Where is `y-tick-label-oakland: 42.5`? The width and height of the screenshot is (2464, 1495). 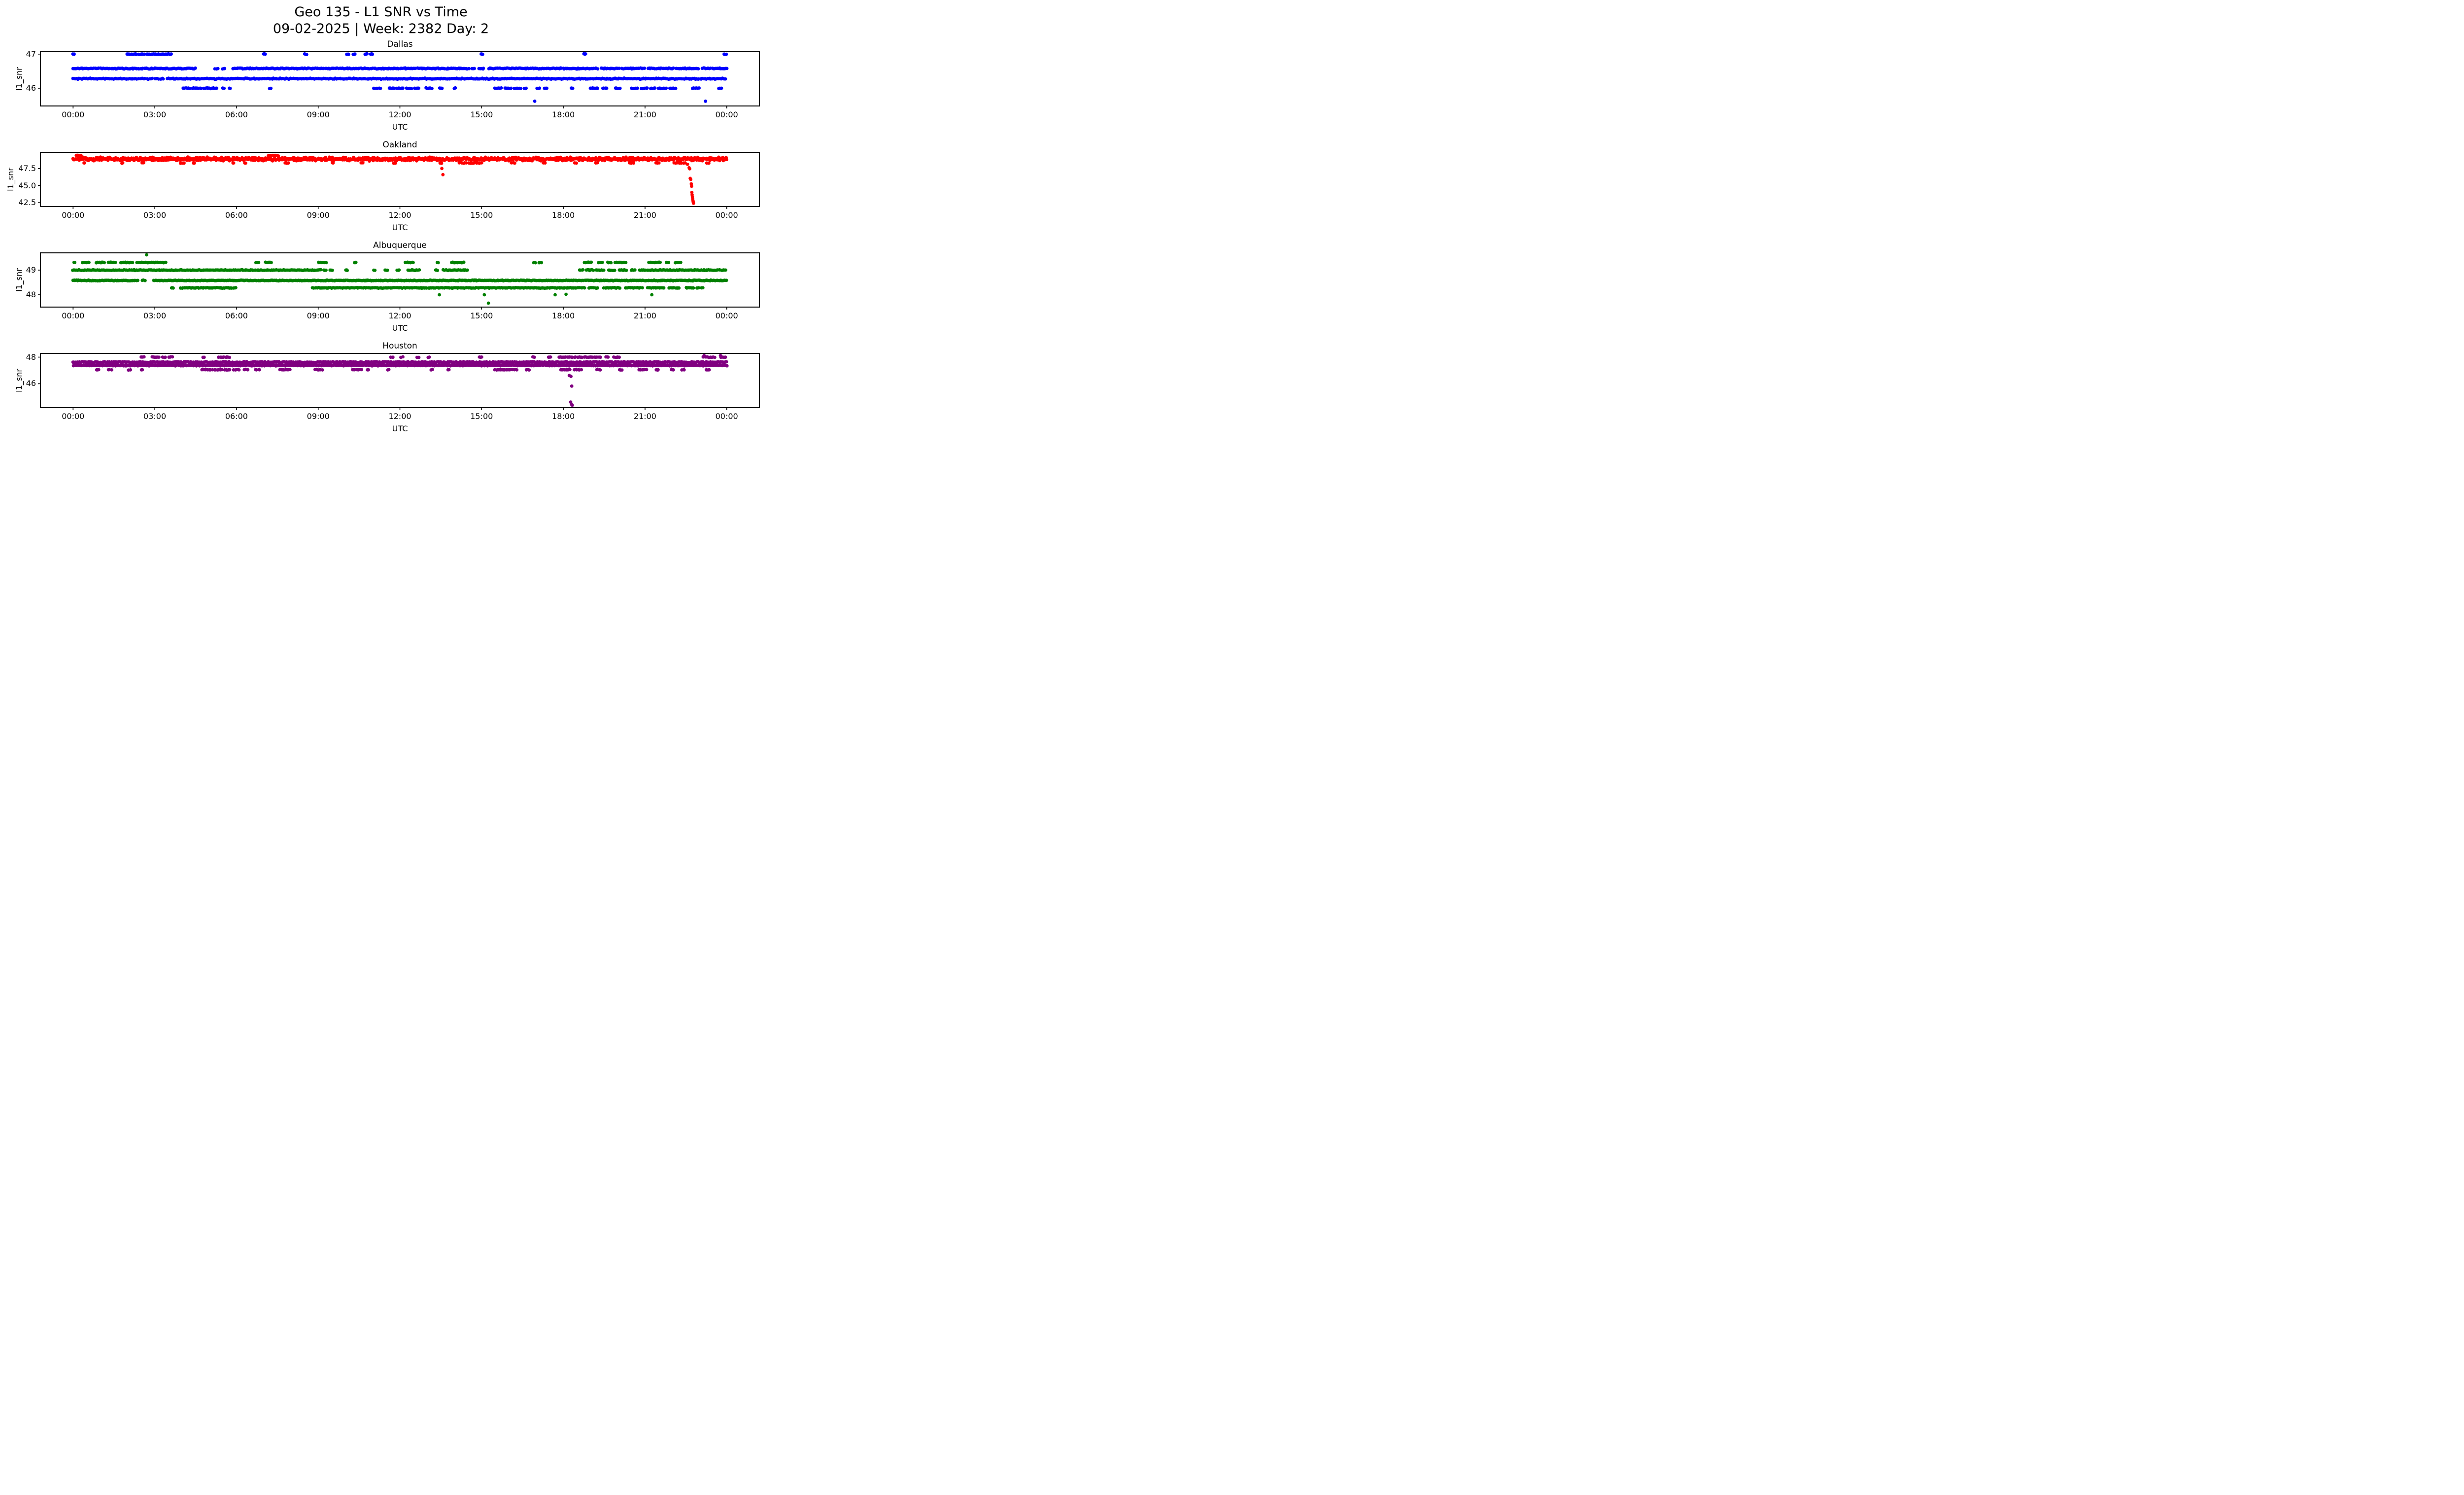
y-tick-label-oakland: 42.5 is located at coordinates (27, 203).